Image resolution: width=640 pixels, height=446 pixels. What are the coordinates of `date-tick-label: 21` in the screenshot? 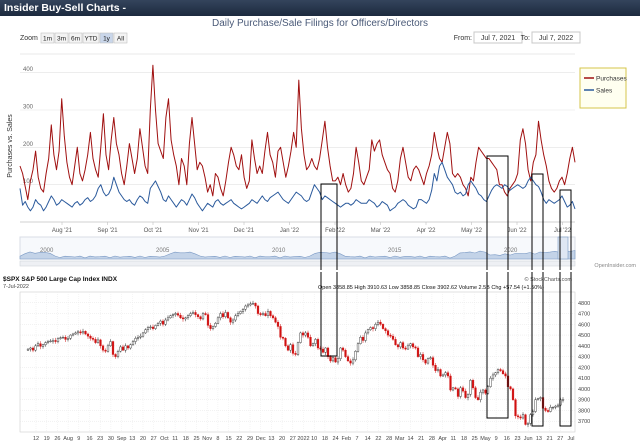 It's located at (421, 439).